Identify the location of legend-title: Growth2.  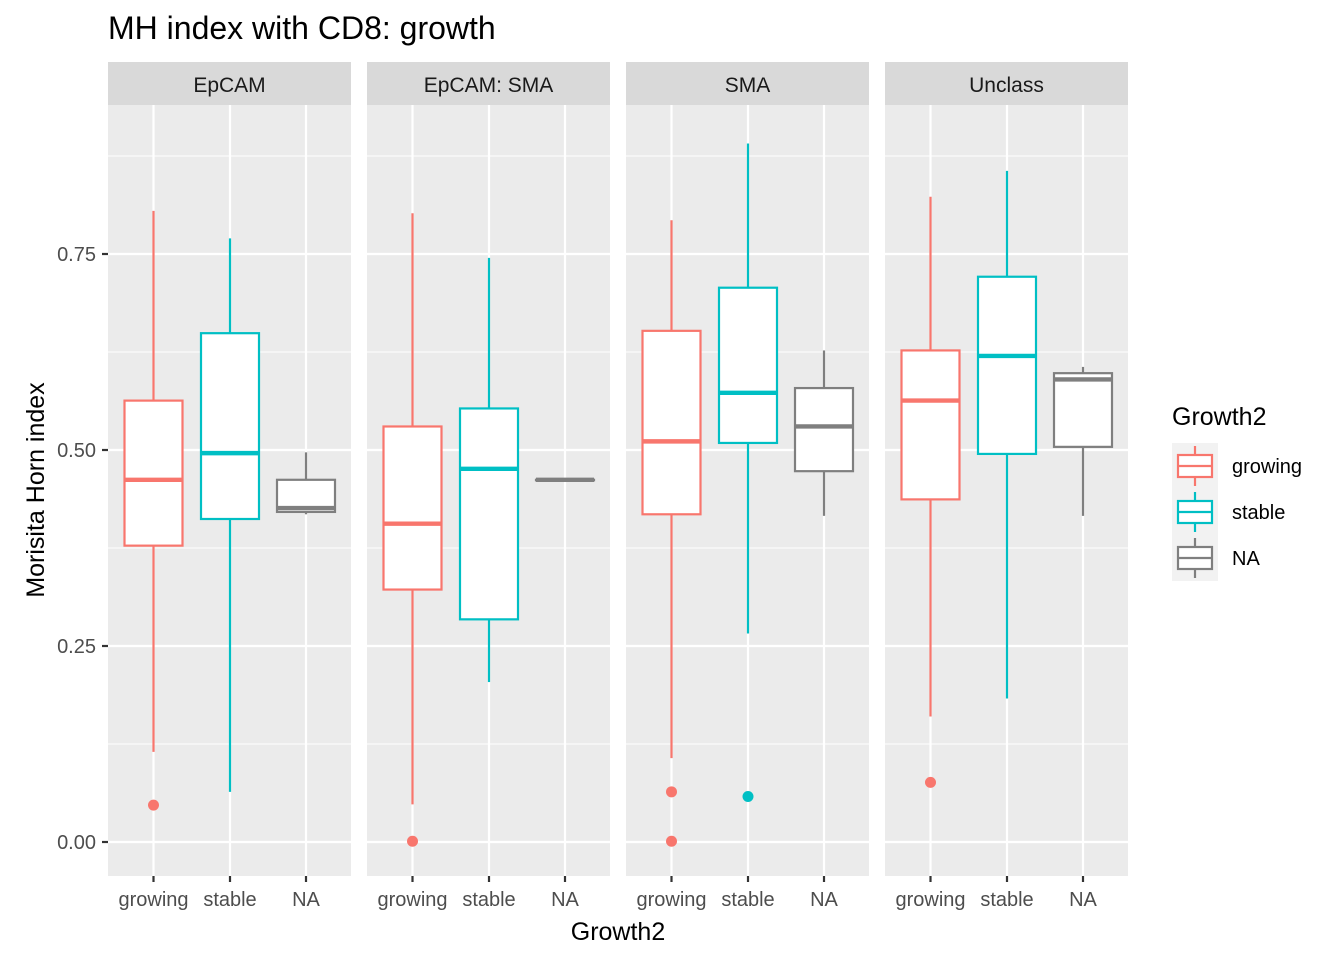
(1219, 417).